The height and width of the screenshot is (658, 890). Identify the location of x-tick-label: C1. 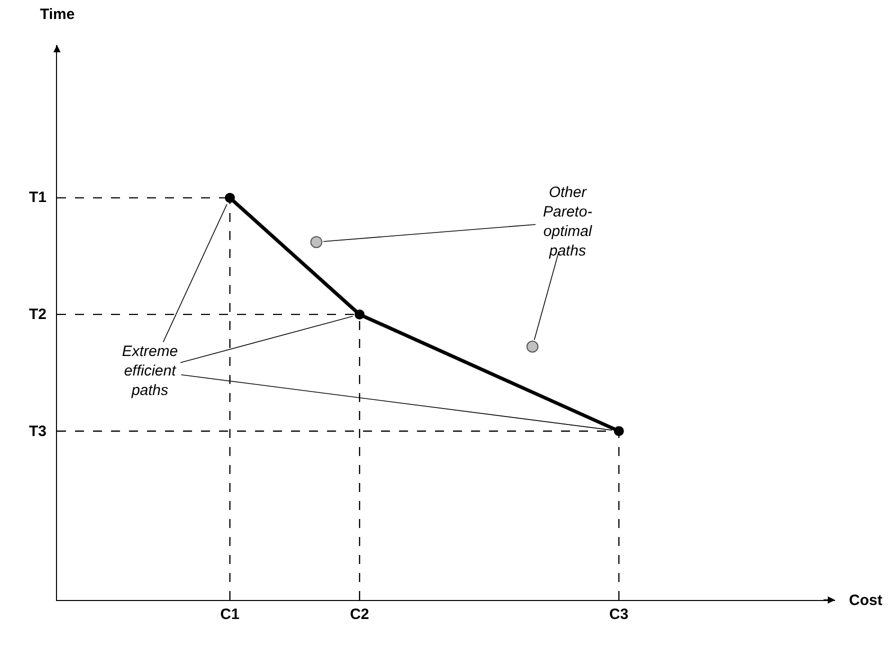
(230, 615).